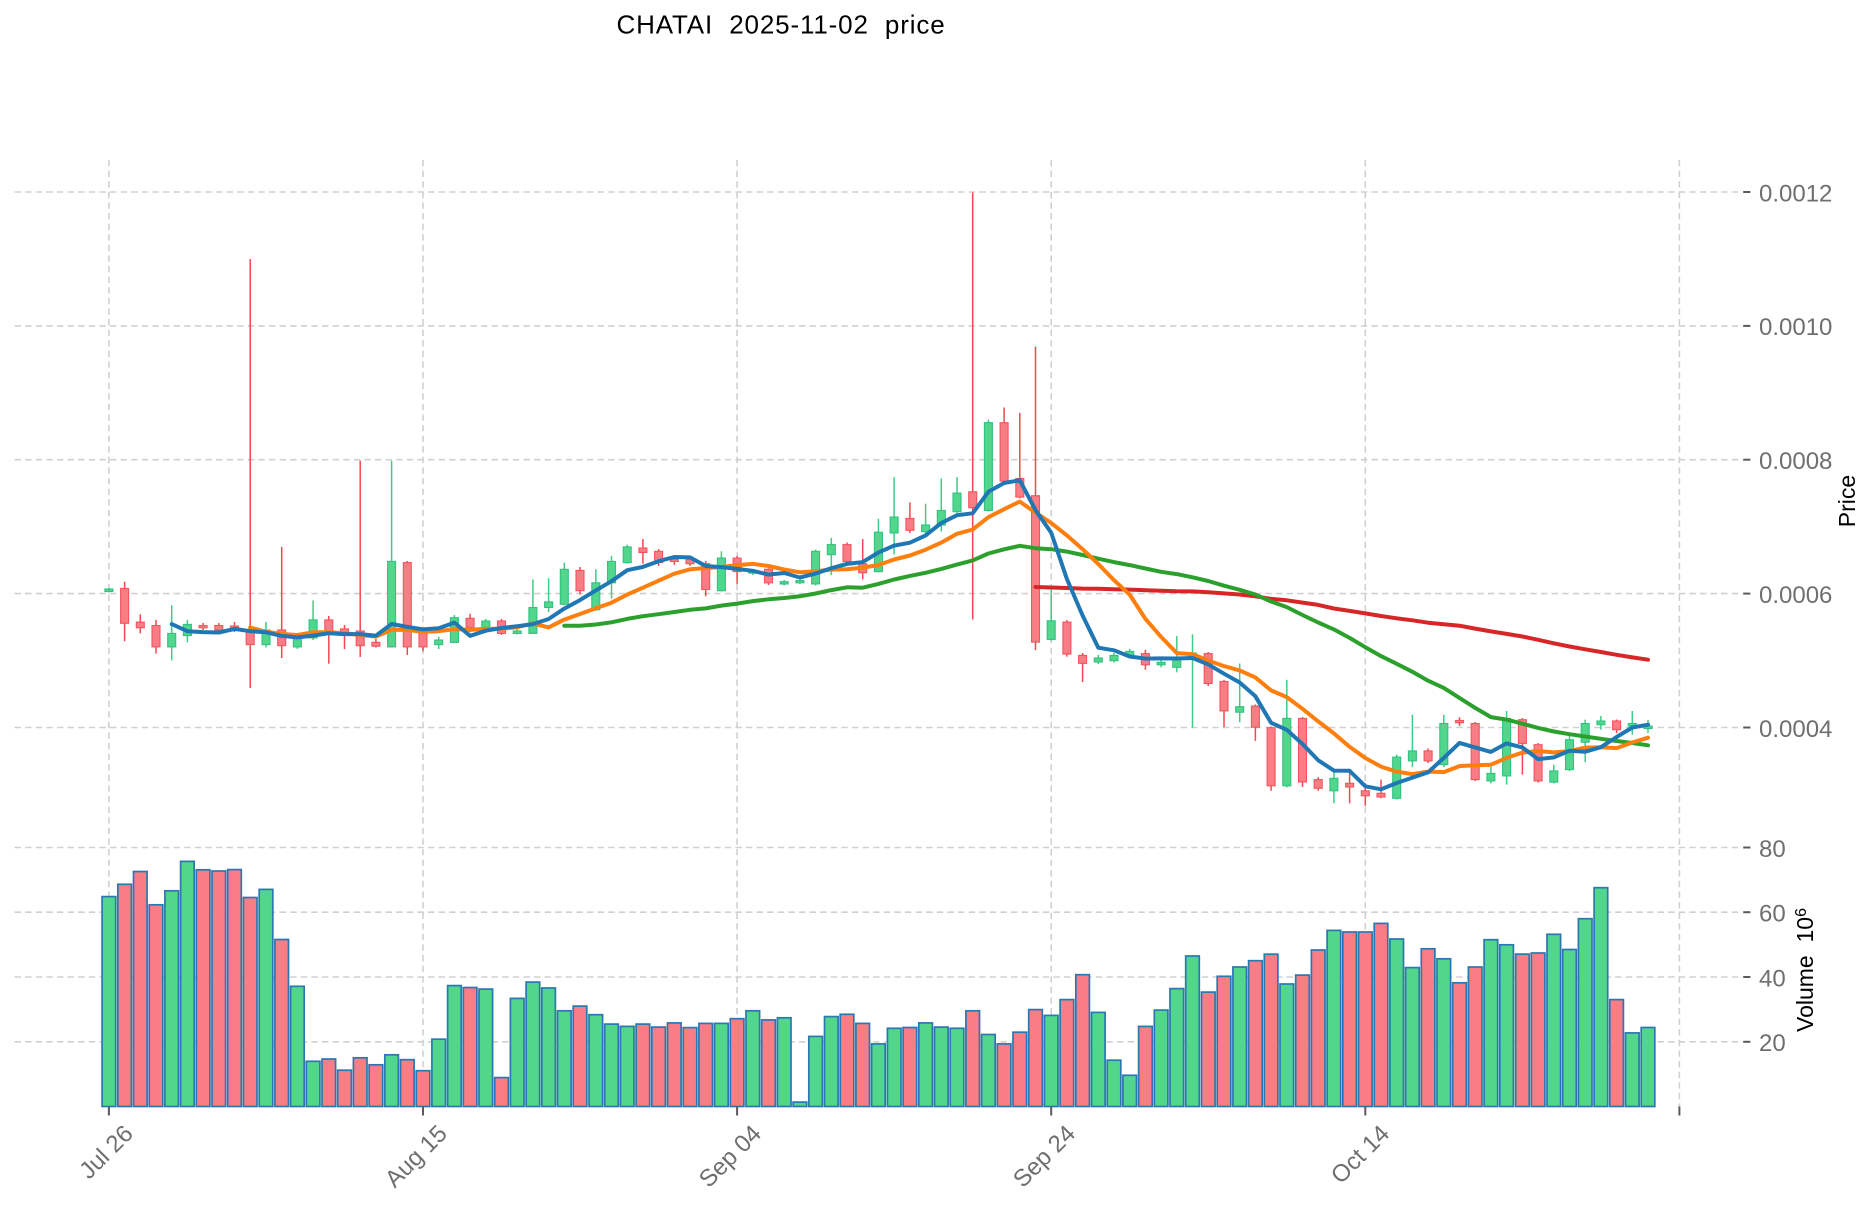  Describe the element at coordinates (1805, 970) in the screenshot. I see `svg-text: Volume 106` at that location.